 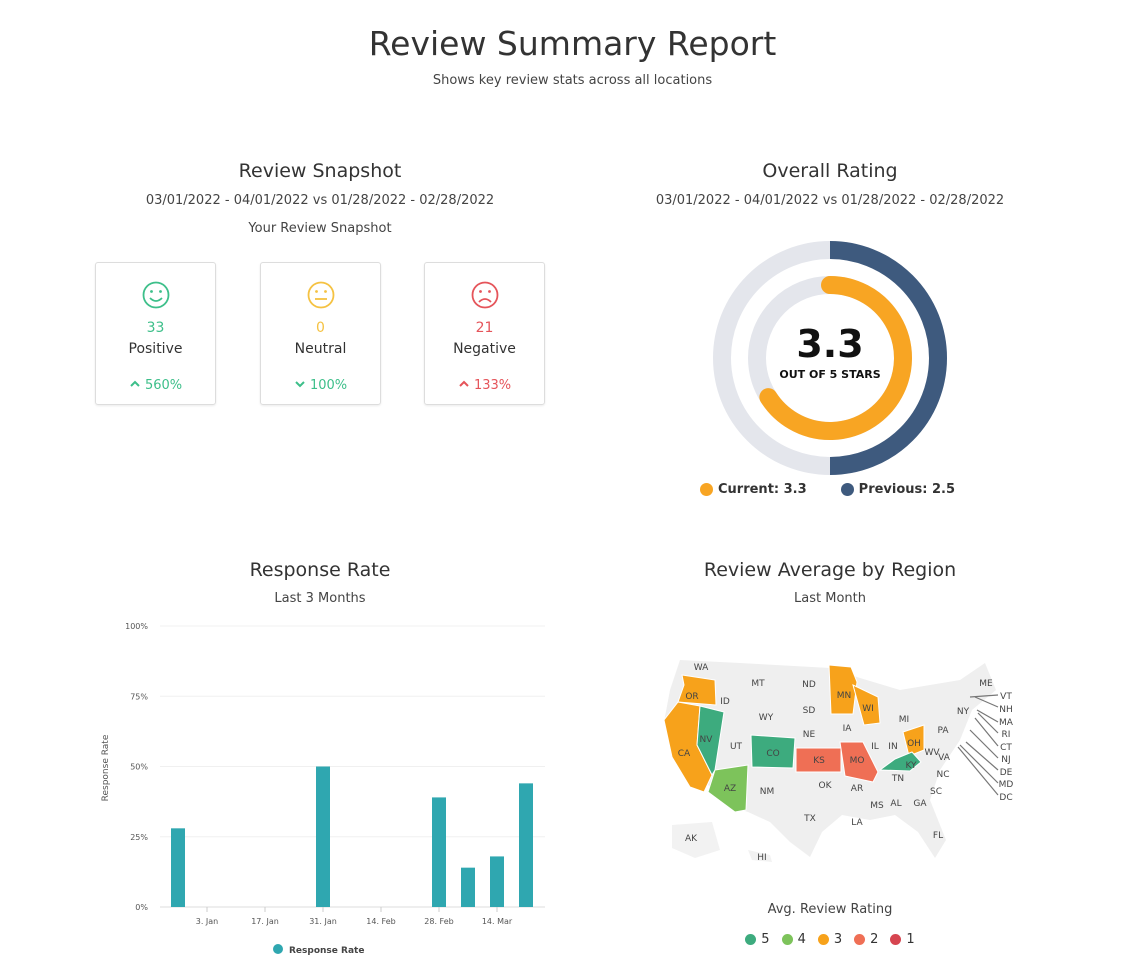 I want to click on x-tick-label: 17. Jan, so click(x=265, y=921).